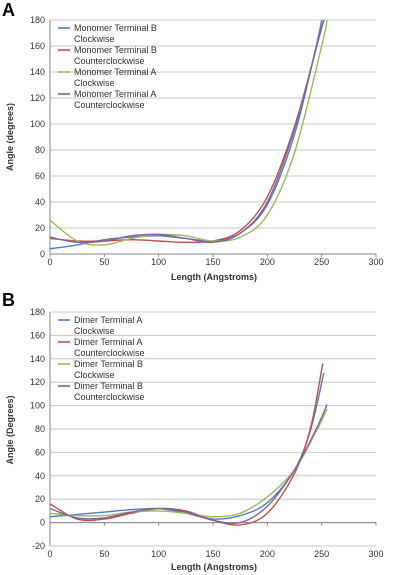 The width and height of the screenshot is (401, 575). Describe the element at coordinates (42, 523) in the screenshot. I see `y-tick-label-b-1: 0` at that location.